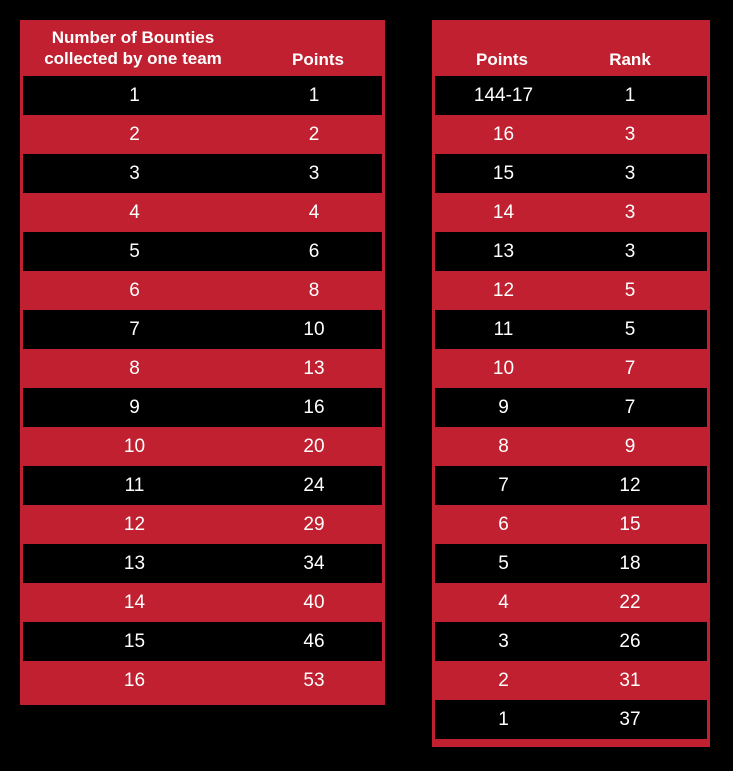  I want to click on table-row: 13 3, so click(571, 251).